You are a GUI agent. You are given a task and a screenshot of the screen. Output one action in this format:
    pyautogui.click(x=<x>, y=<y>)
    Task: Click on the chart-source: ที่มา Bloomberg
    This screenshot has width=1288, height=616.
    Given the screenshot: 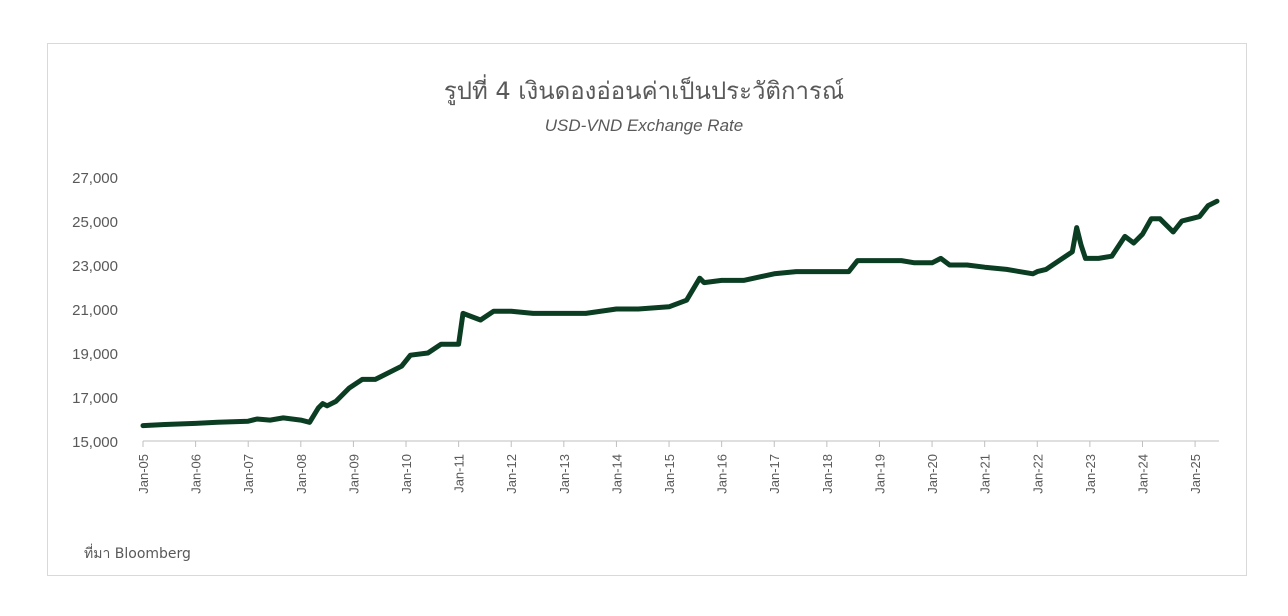 What is the action you would take?
    pyautogui.click(x=137, y=554)
    